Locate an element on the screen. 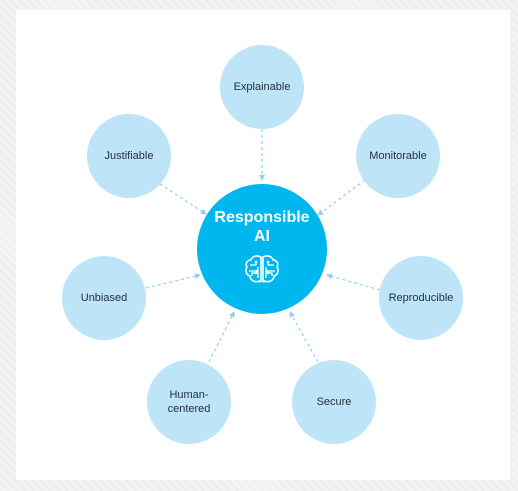 This screenshot has height=491, width=518. node-secure: Secure is located at coordinates (334, 402).